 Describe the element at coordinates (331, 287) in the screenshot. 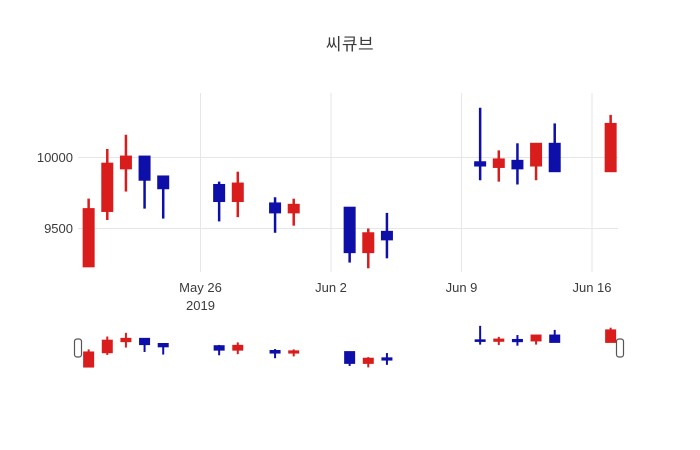

I see `x-tick-label: Jun 2` at that location.